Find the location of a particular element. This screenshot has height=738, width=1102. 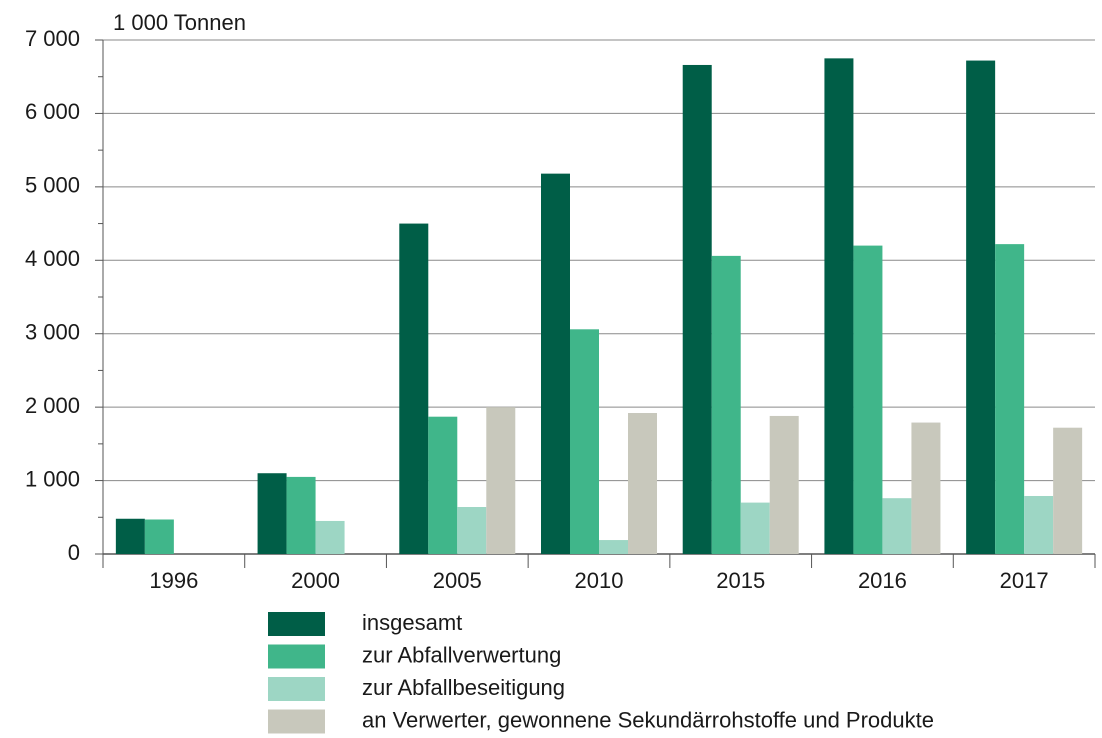

y-tick-label: 7 000 is located at coordinates (52, 38).